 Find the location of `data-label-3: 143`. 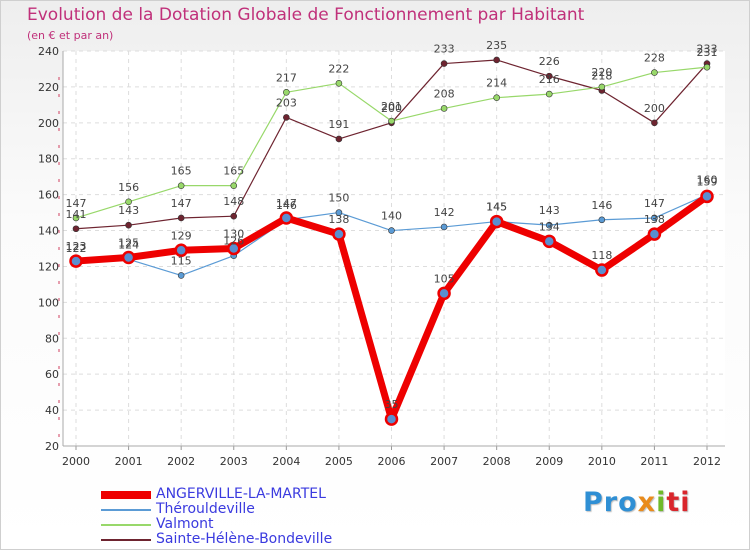

data-label-3: 143 is located at coordinates (128, 210).